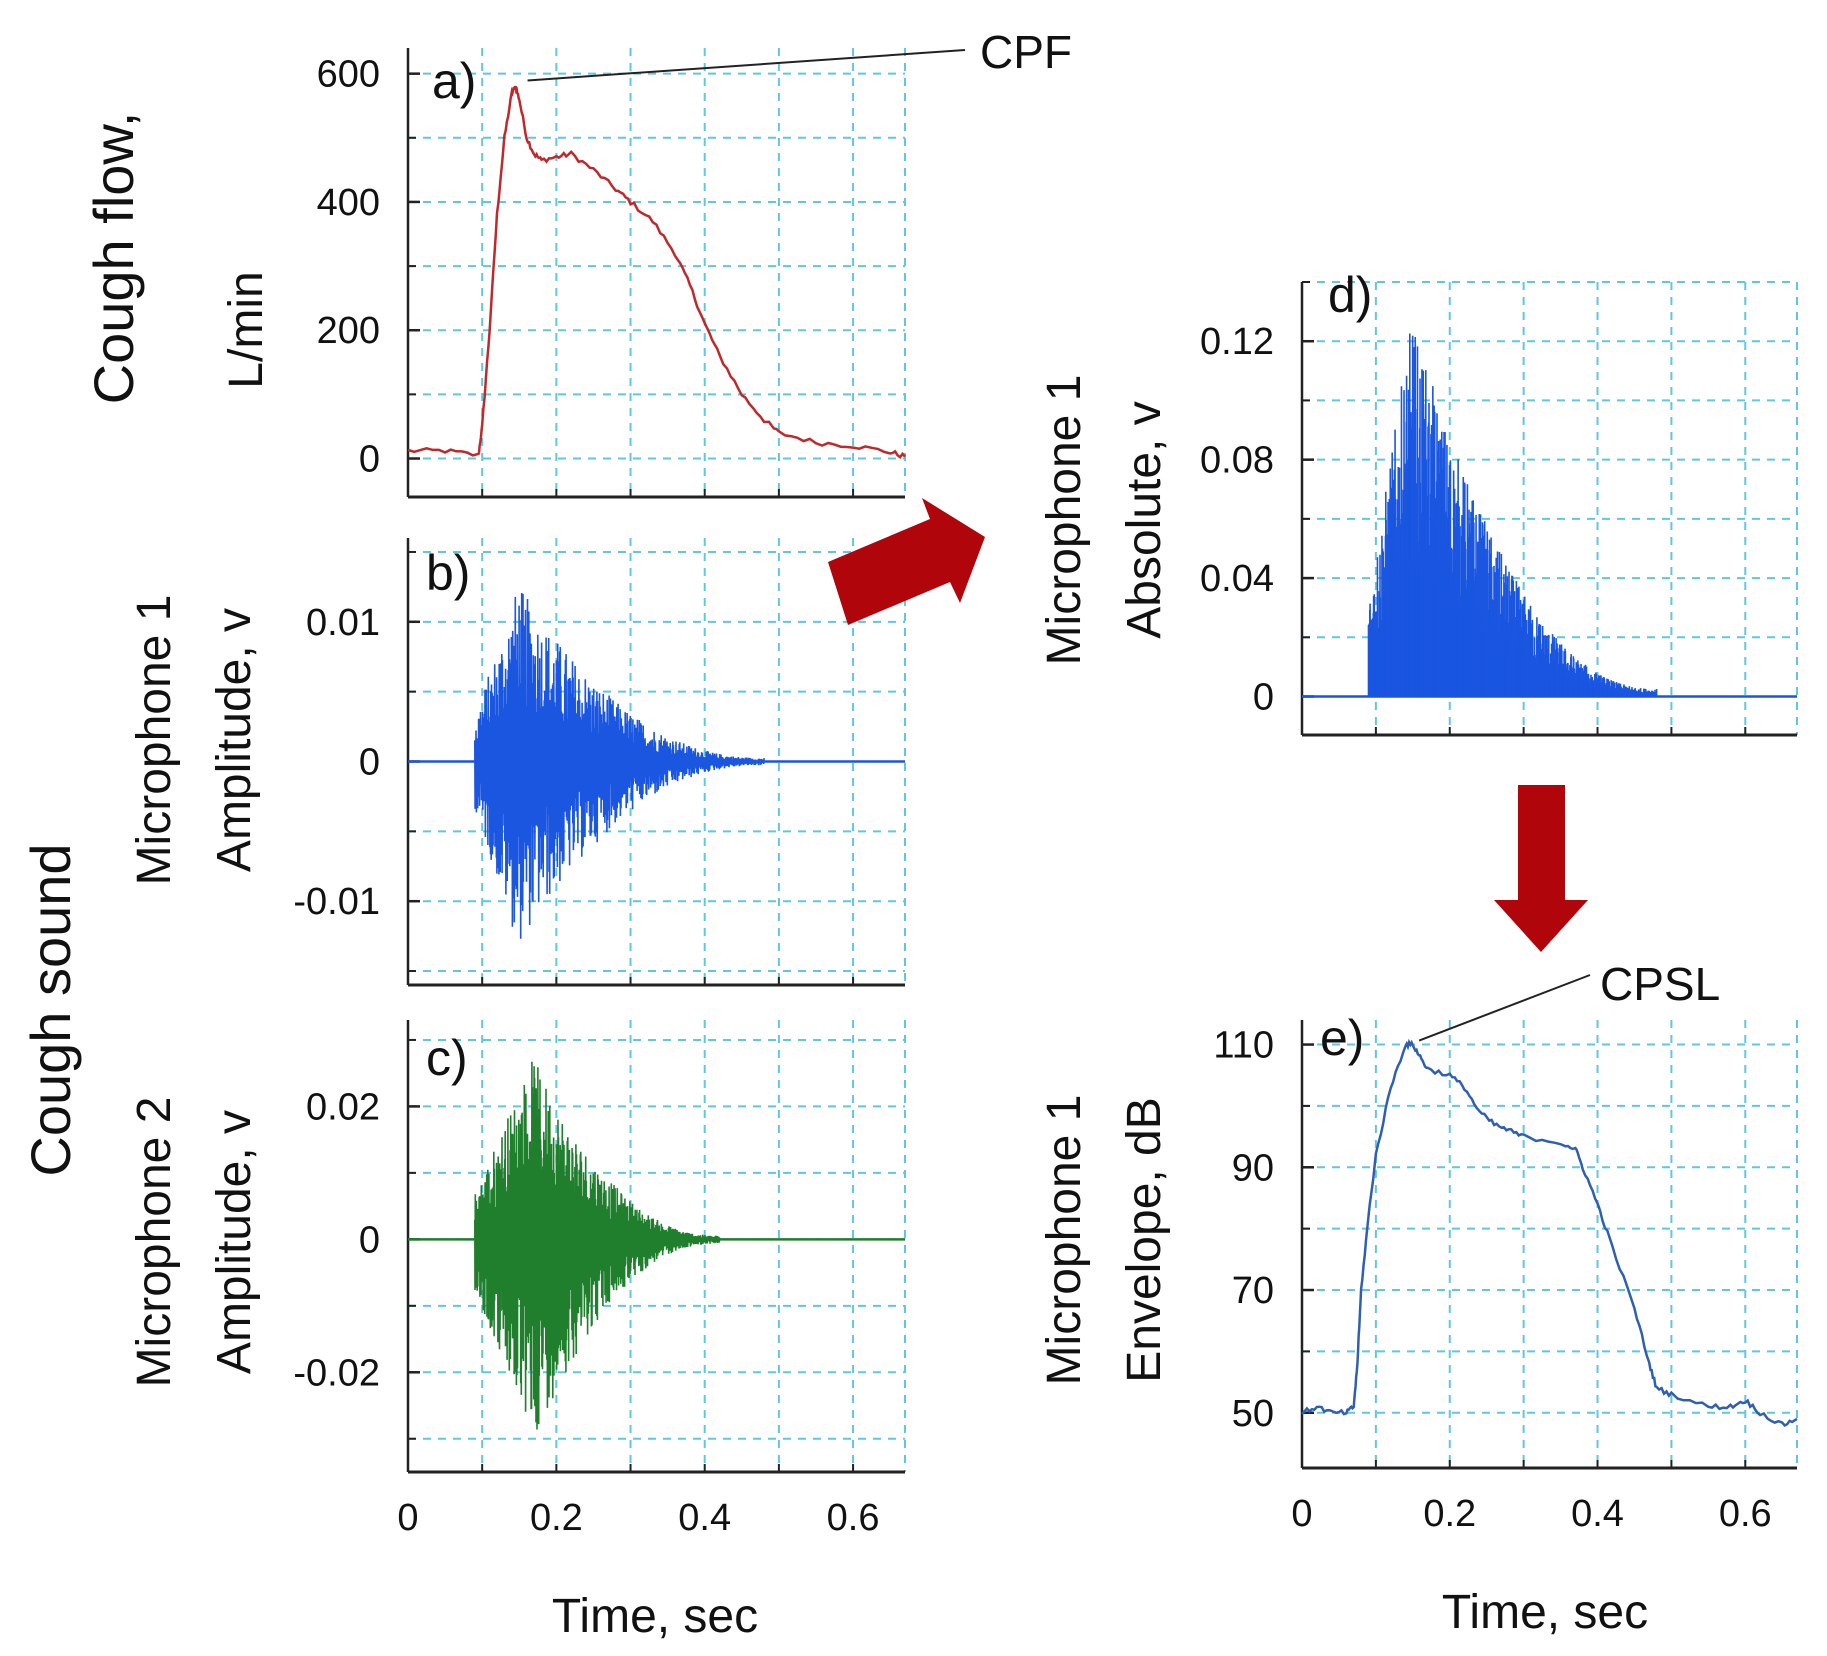  What do you see at coordinates (1660, 984) in the screenshot?
I see `annotation-cpsl: CPSL` at bounding box center [1660, 984].